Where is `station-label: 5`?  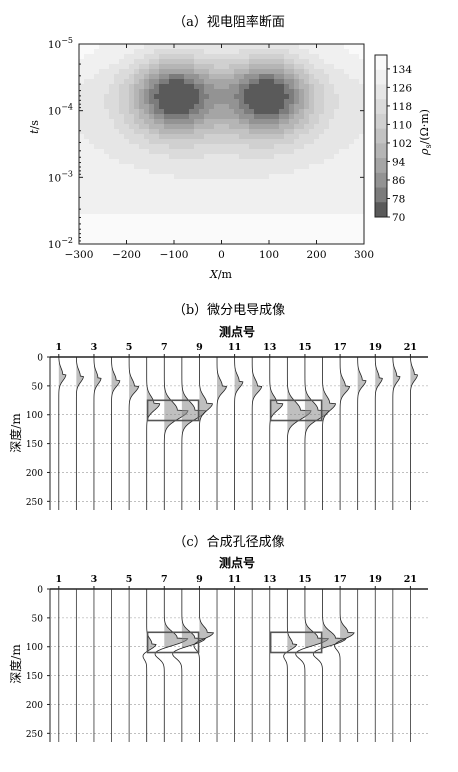 station-label: 5 is located at coordinates (129, 579).